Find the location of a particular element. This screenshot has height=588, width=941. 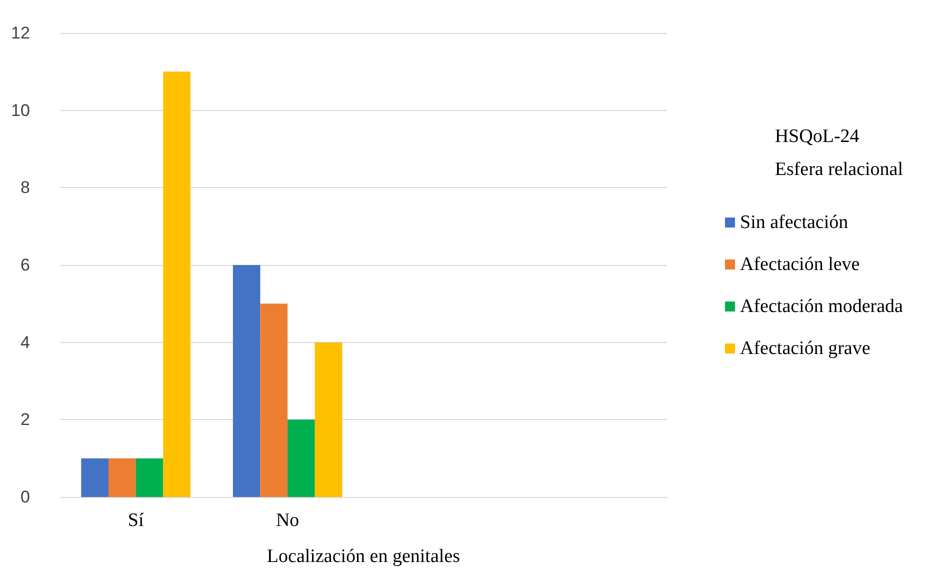

y-tick-label: 2 is located at coordinates (25, 420).